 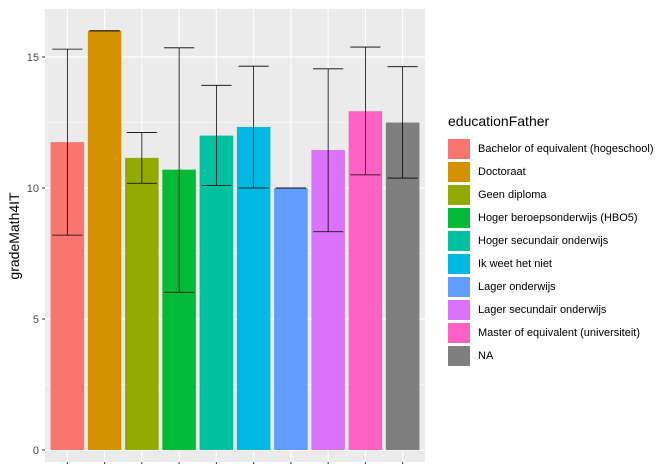 I want to click on legend-label: Ik weet het niet, so click(x=515, y=263).